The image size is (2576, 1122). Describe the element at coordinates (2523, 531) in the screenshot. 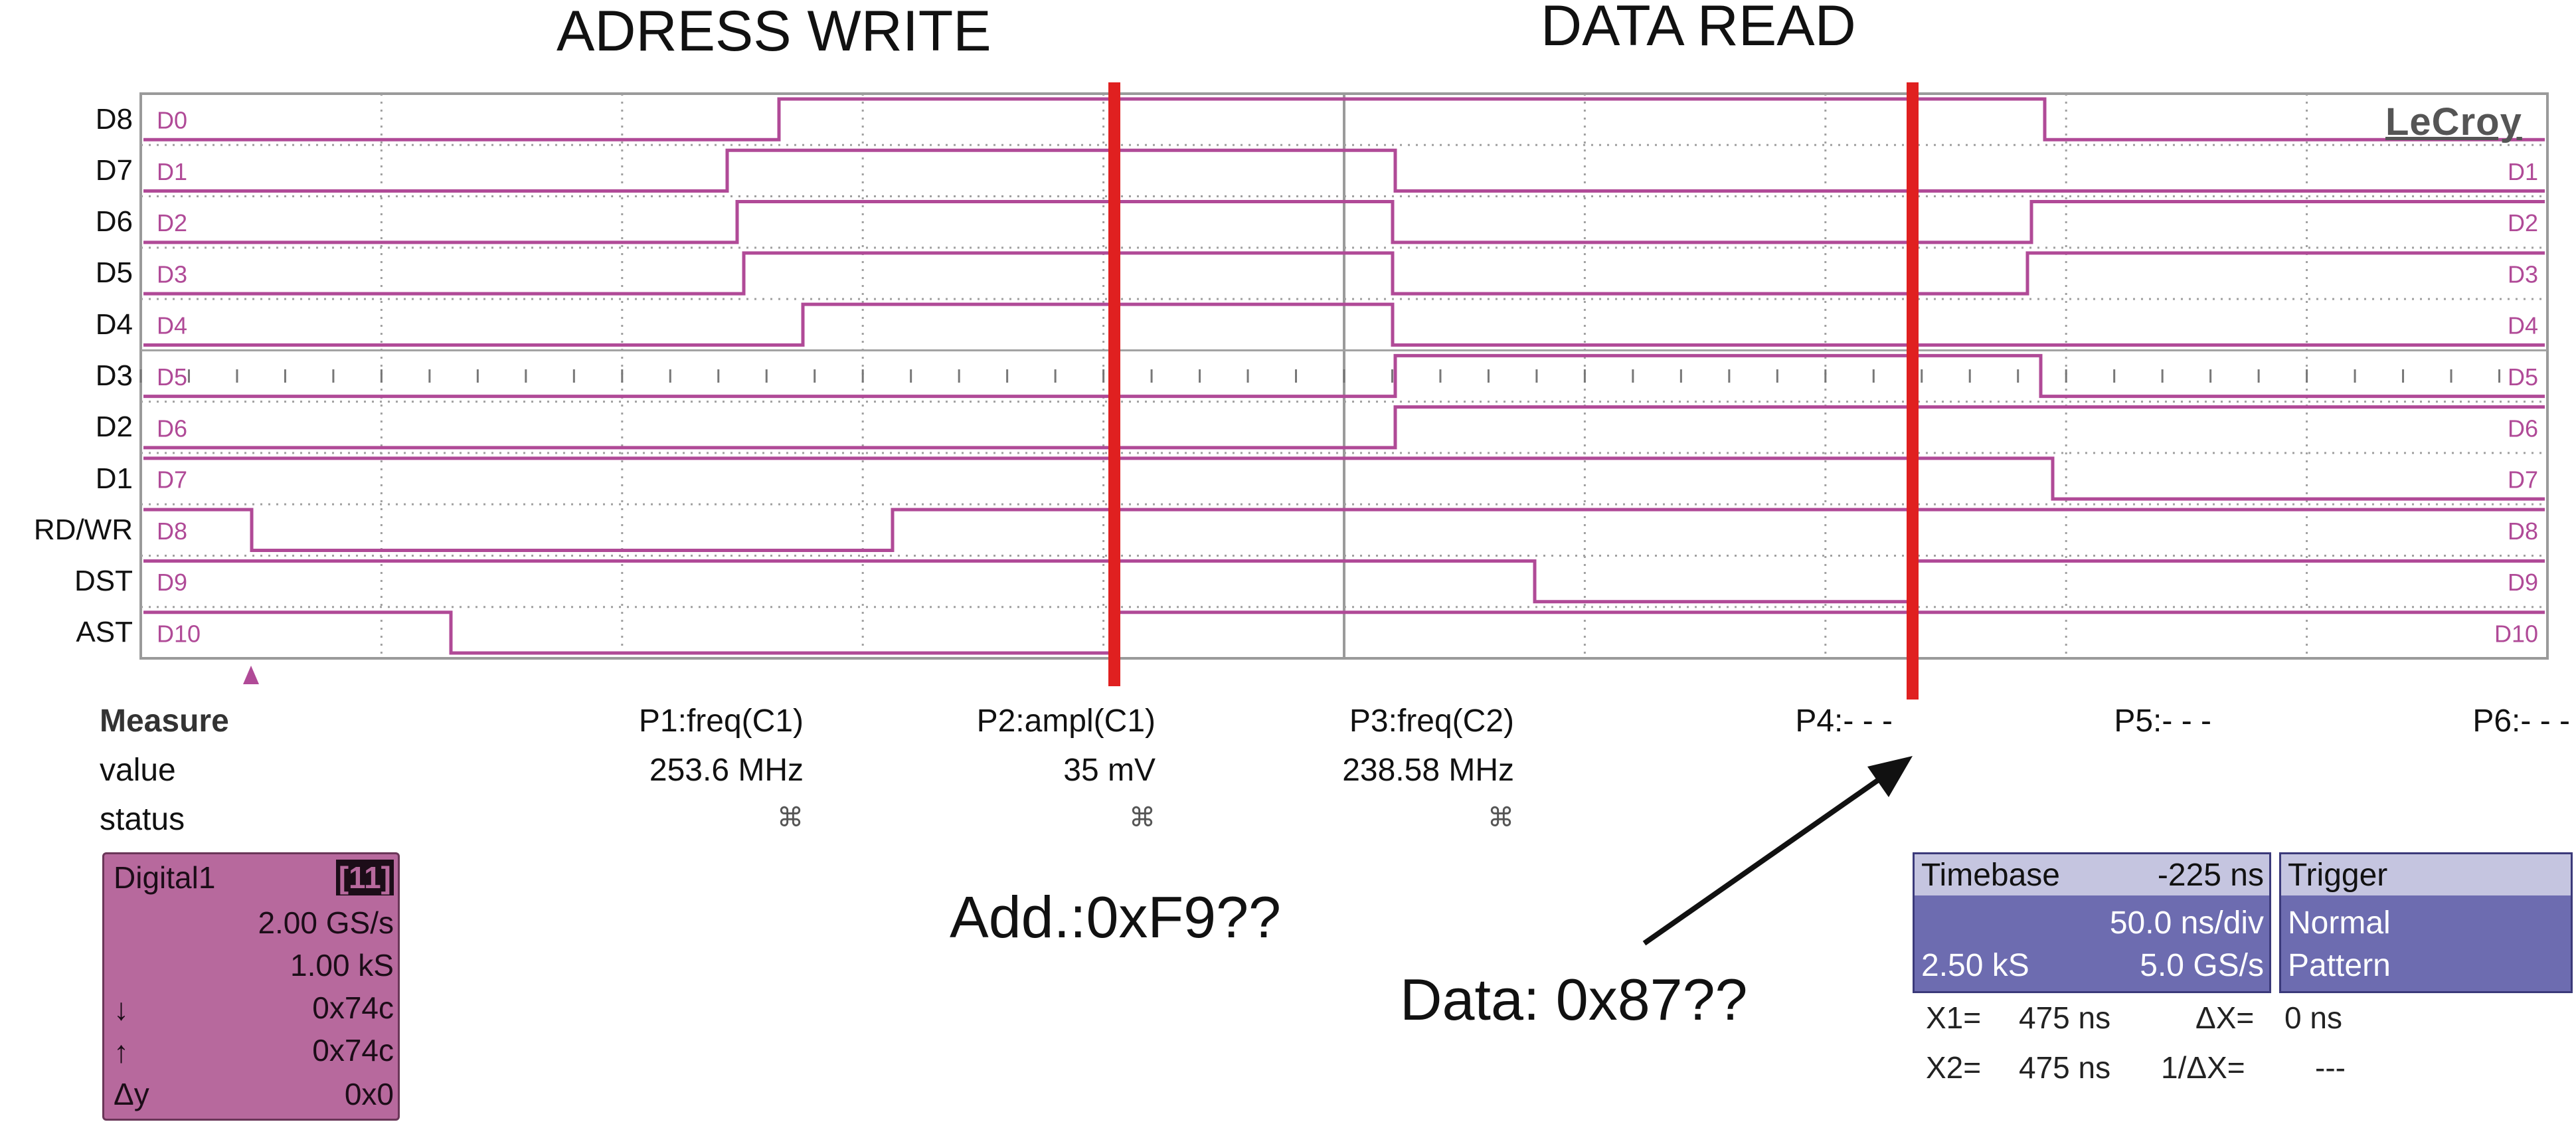

I see `trace-tag-right: D8` at that location.